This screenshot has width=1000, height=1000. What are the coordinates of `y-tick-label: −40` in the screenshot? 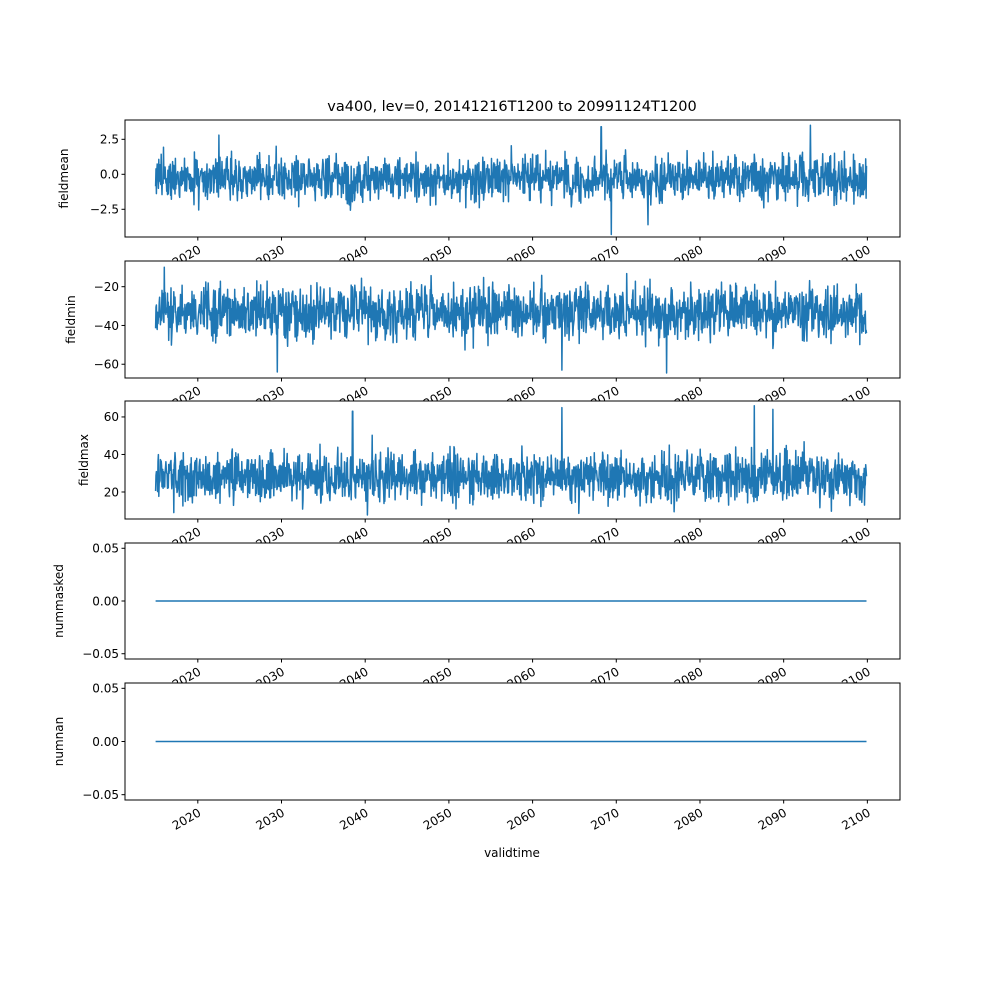 It's located at (106, 326).